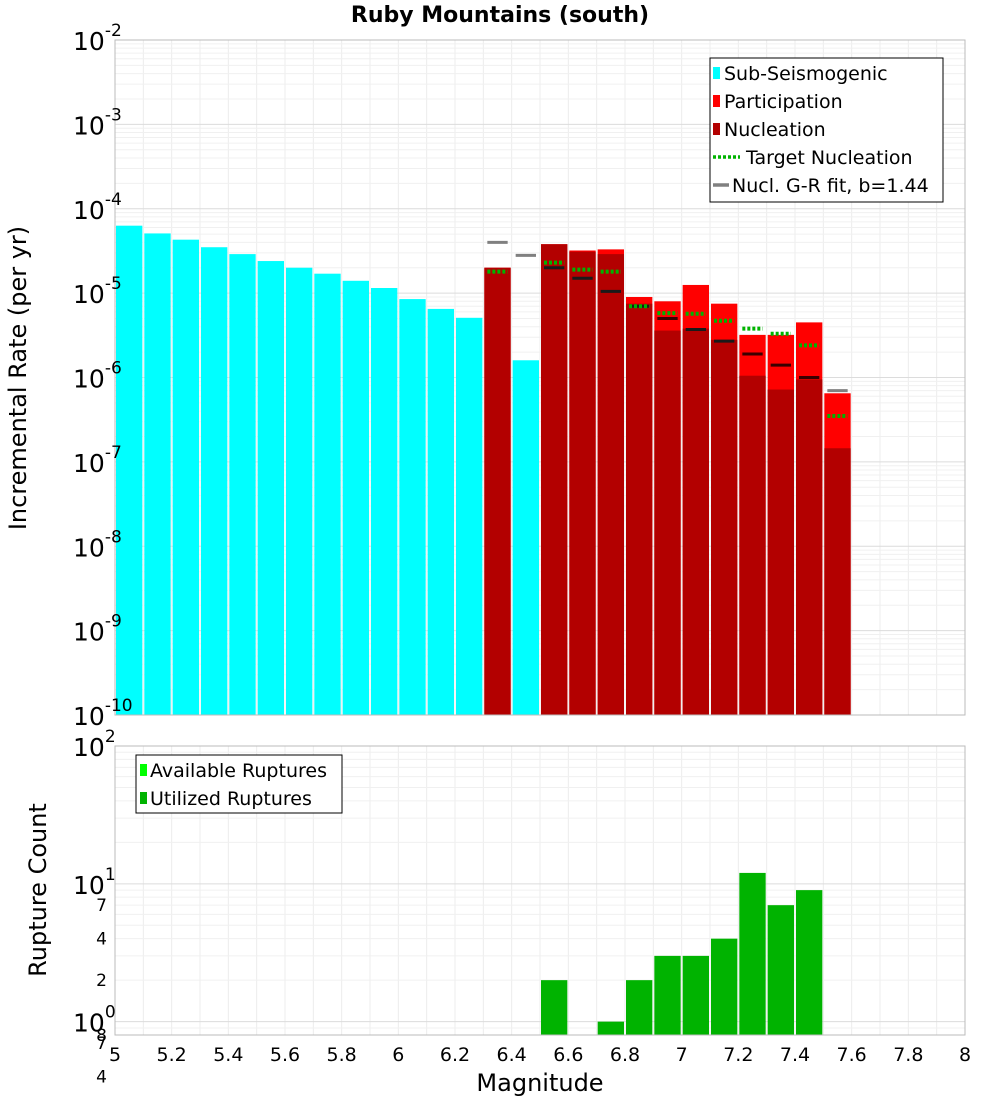  I want to click on legend-swatch-available-ruptures, so click(143, 770).